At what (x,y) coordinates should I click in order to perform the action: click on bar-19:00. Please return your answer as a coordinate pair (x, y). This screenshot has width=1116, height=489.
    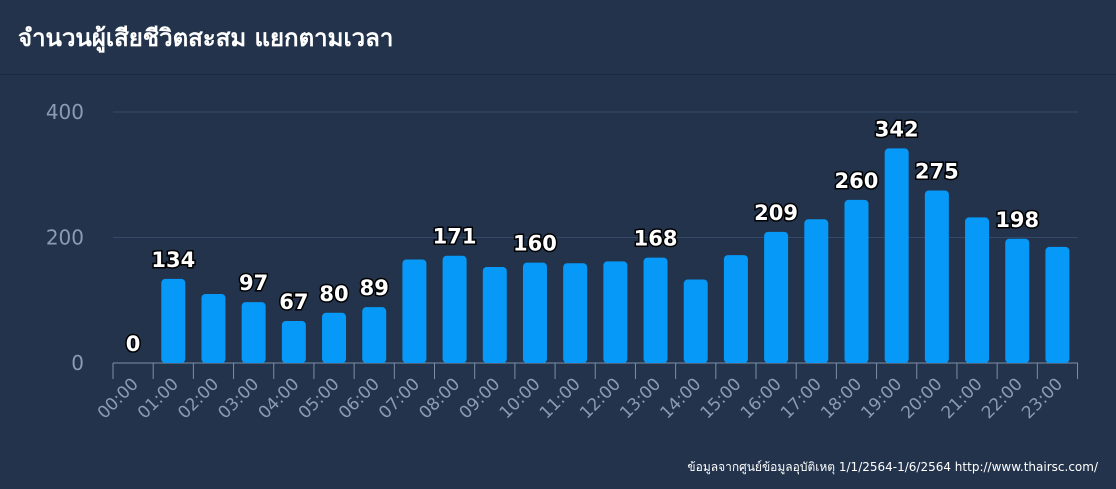
    Looking at the image, I should click on (896, 255).